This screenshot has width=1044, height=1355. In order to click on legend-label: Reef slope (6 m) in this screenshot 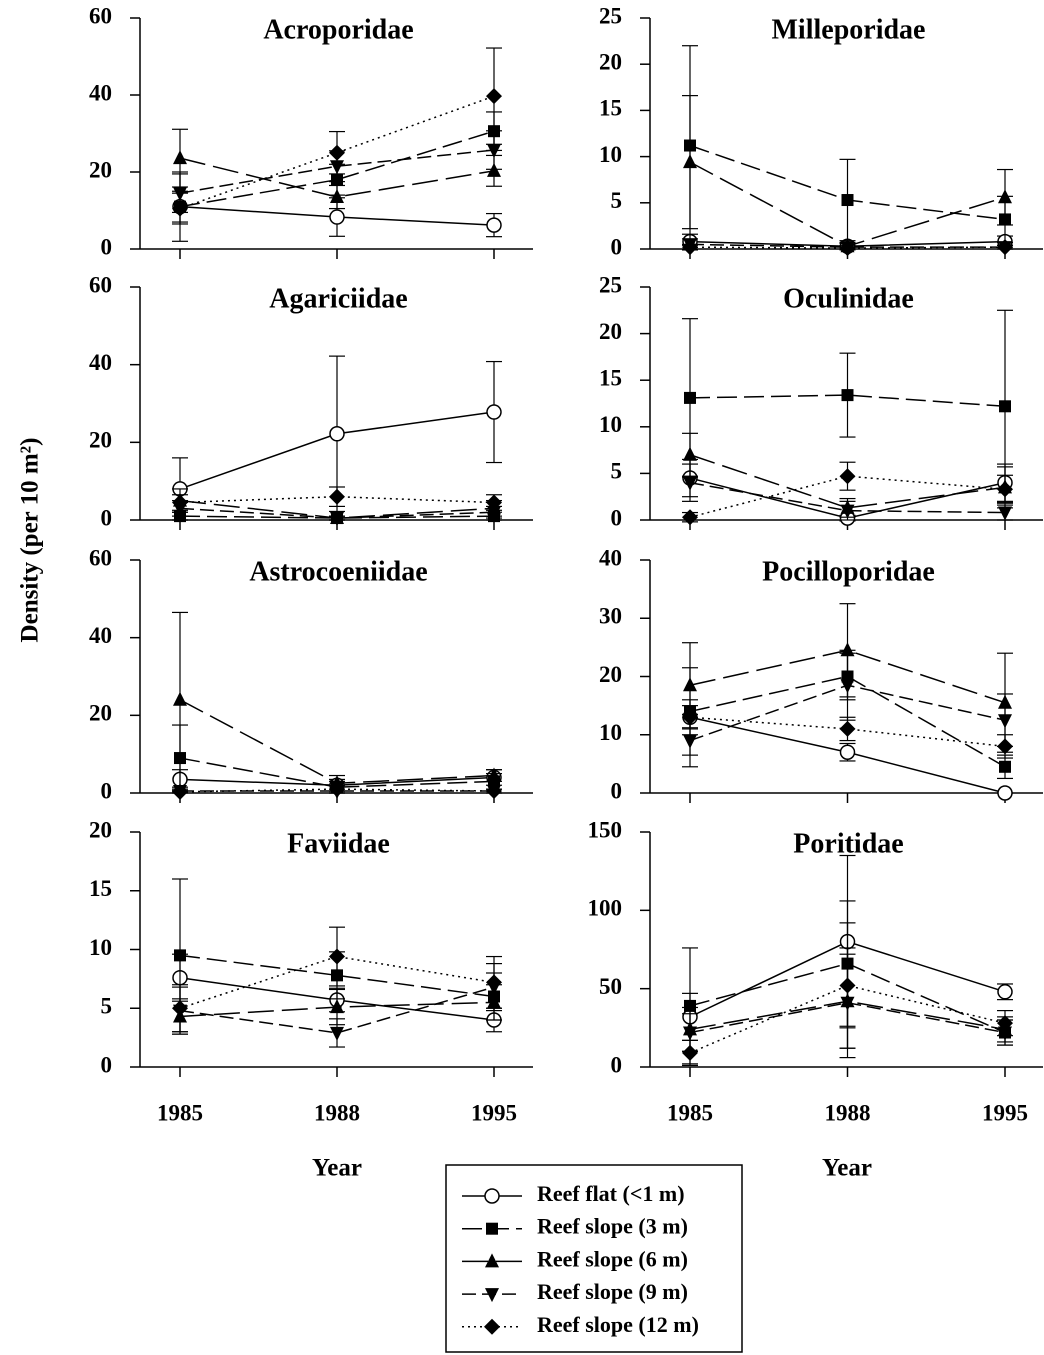, I will do `click(612, 1258)`.